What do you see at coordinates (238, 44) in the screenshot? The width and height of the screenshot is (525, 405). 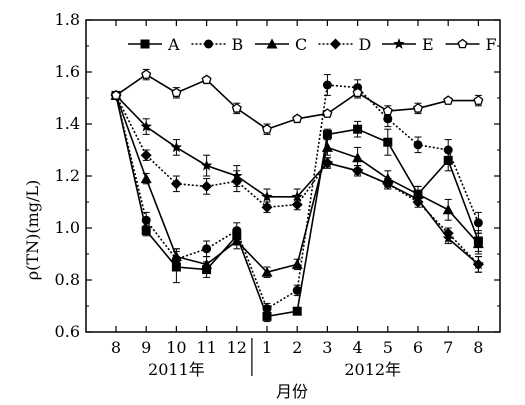 I see `legend-label: B` at bounding box center [238, 44].